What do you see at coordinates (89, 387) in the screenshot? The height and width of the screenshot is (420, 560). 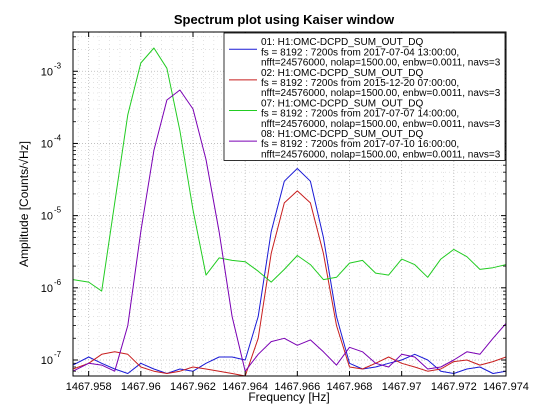 I see `x-tick-label: 1467.958` at bounding box center [89, 387].